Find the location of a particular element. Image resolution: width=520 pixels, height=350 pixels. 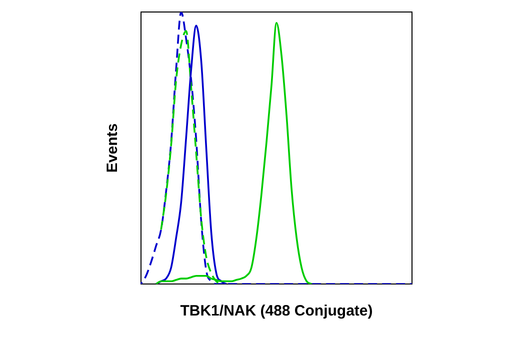

x-axis-title: TBK1/NAK (488 Conjugate) is located at coordinates (276, 311).